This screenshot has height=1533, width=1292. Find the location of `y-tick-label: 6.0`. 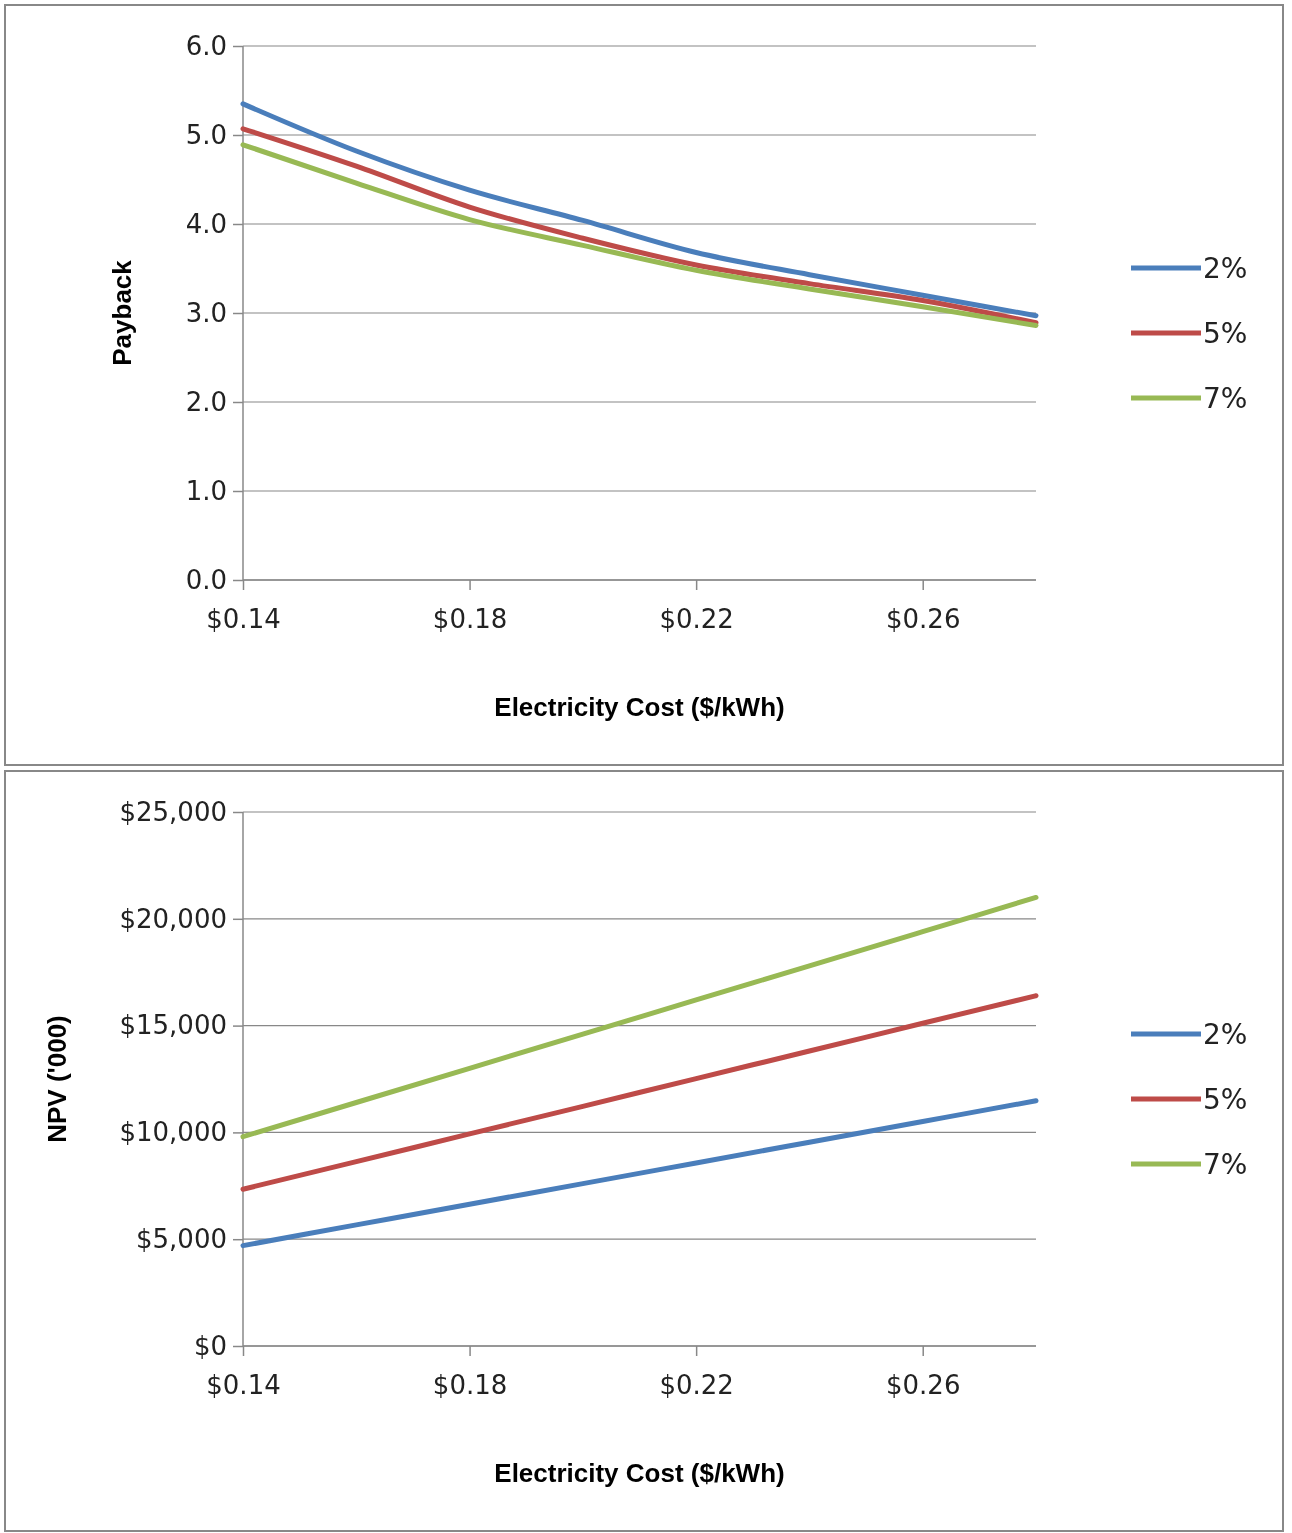

y-tick-label: 6.0 is located at coordinates (206, 45).